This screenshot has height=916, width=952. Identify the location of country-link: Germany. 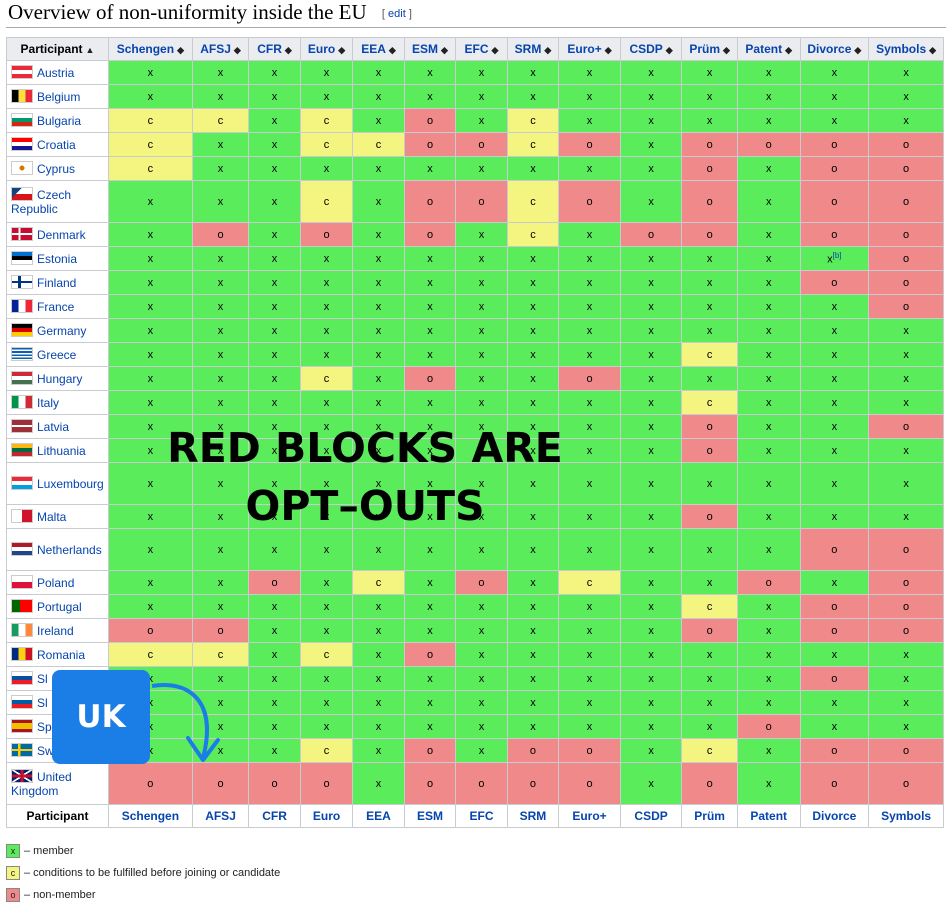
(62, 330).